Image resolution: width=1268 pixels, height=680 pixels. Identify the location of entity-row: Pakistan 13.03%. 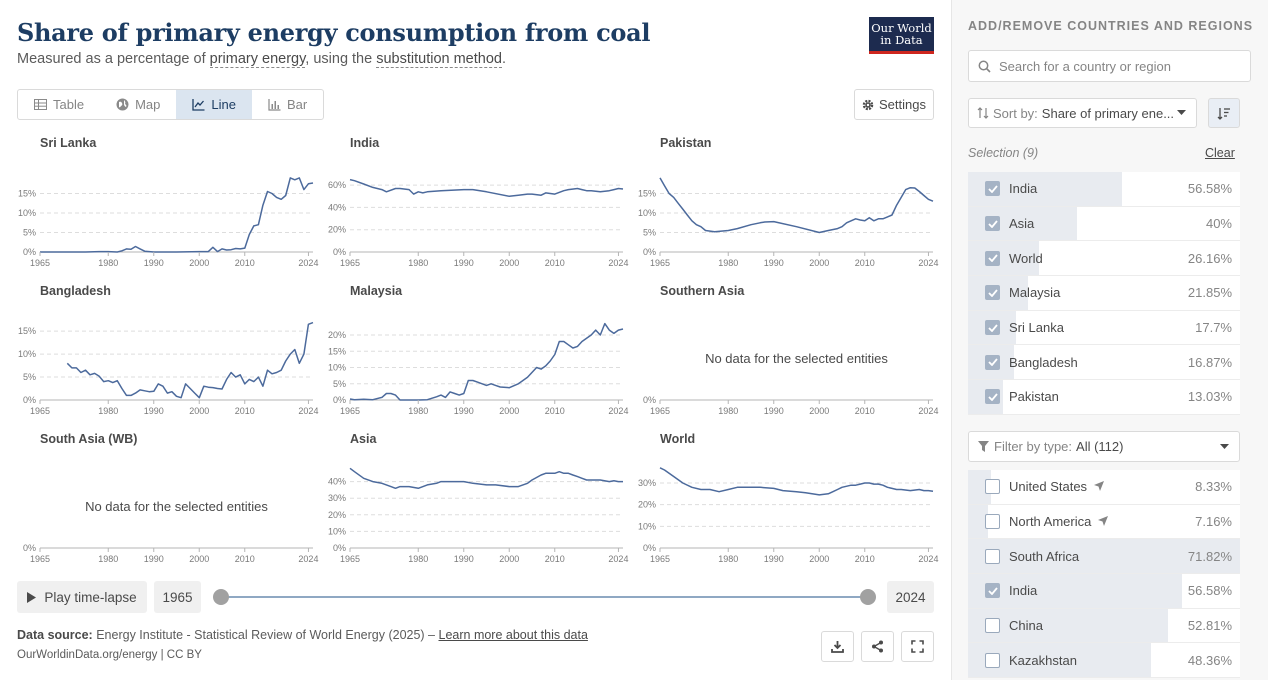
(1104, 397).